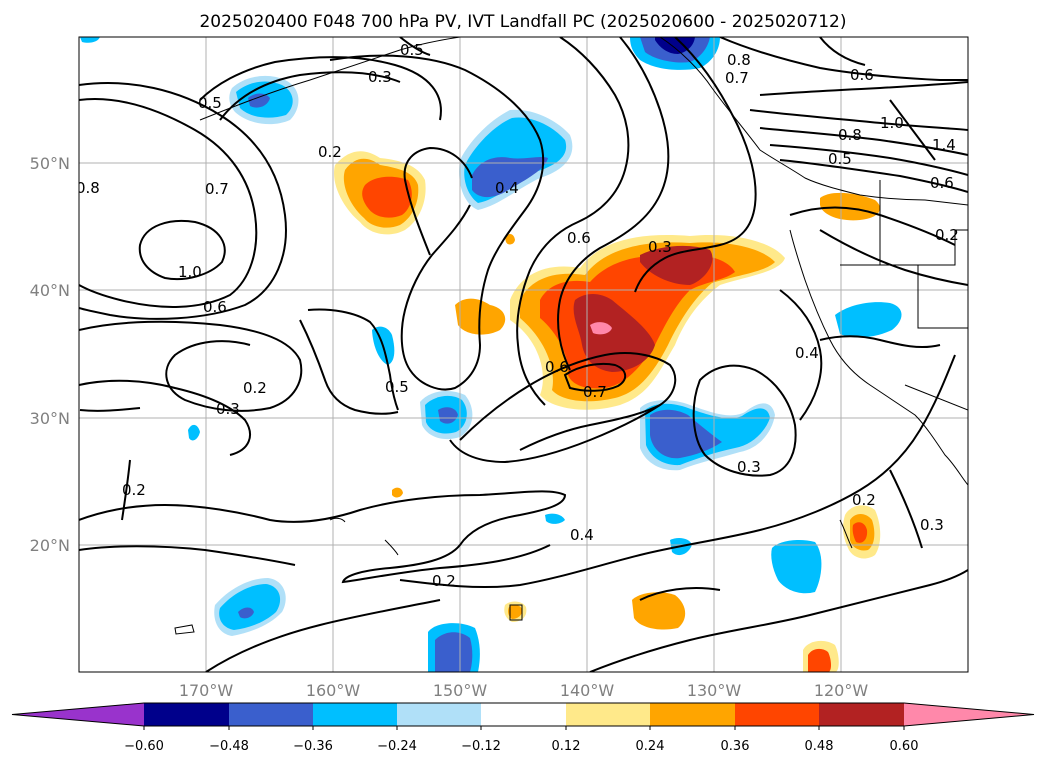 The height and width of the screenshot is (765, 1047). Describe the element at coordinates (524, 690) in the screenshot. I see `longitude-labels: 170°W 160°W 150°W 140°W 130°W 120°W` at that location.